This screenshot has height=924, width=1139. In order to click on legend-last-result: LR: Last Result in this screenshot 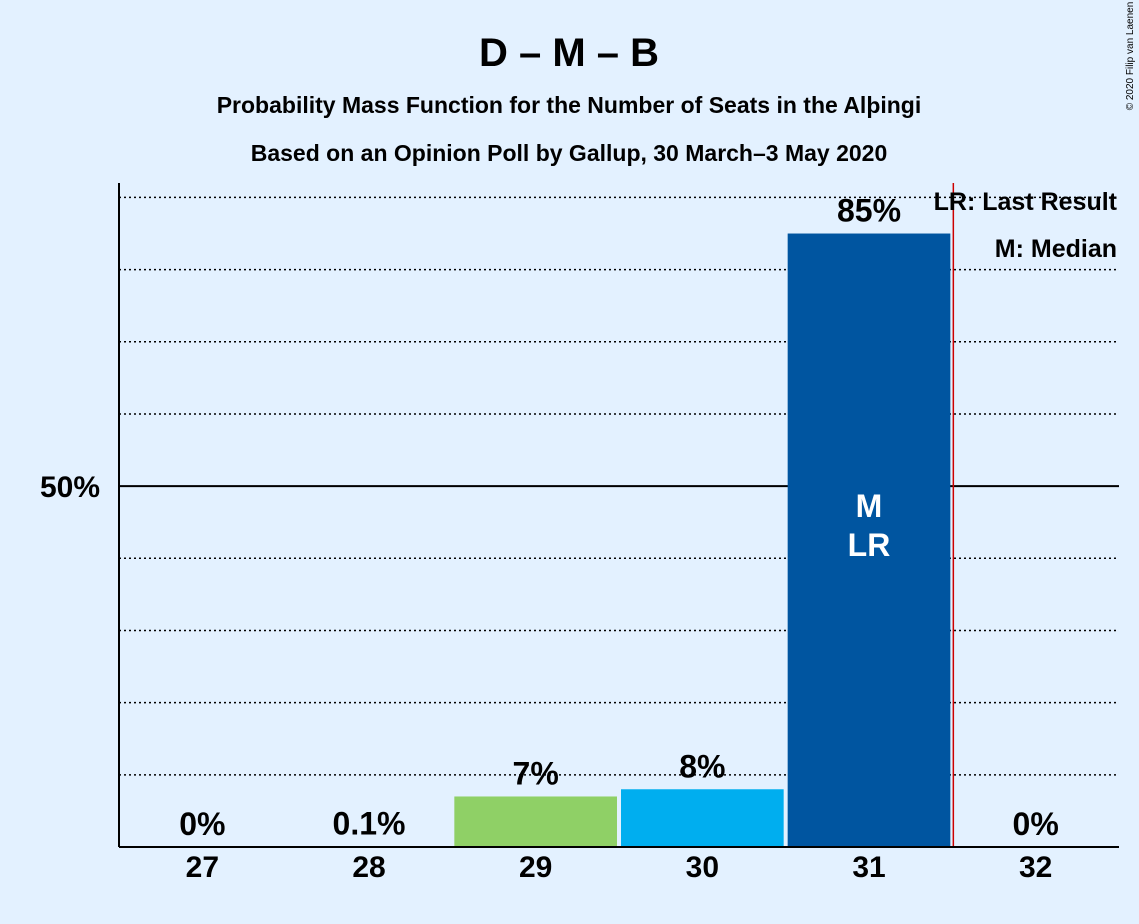, I will do `click(1026, 202)`.